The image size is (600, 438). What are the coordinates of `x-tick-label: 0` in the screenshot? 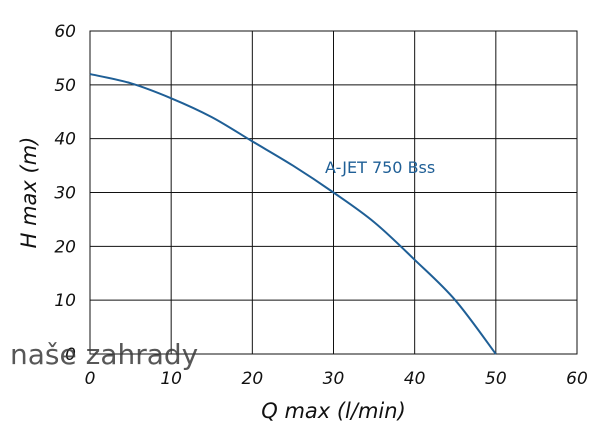 It's located at (90, 379).